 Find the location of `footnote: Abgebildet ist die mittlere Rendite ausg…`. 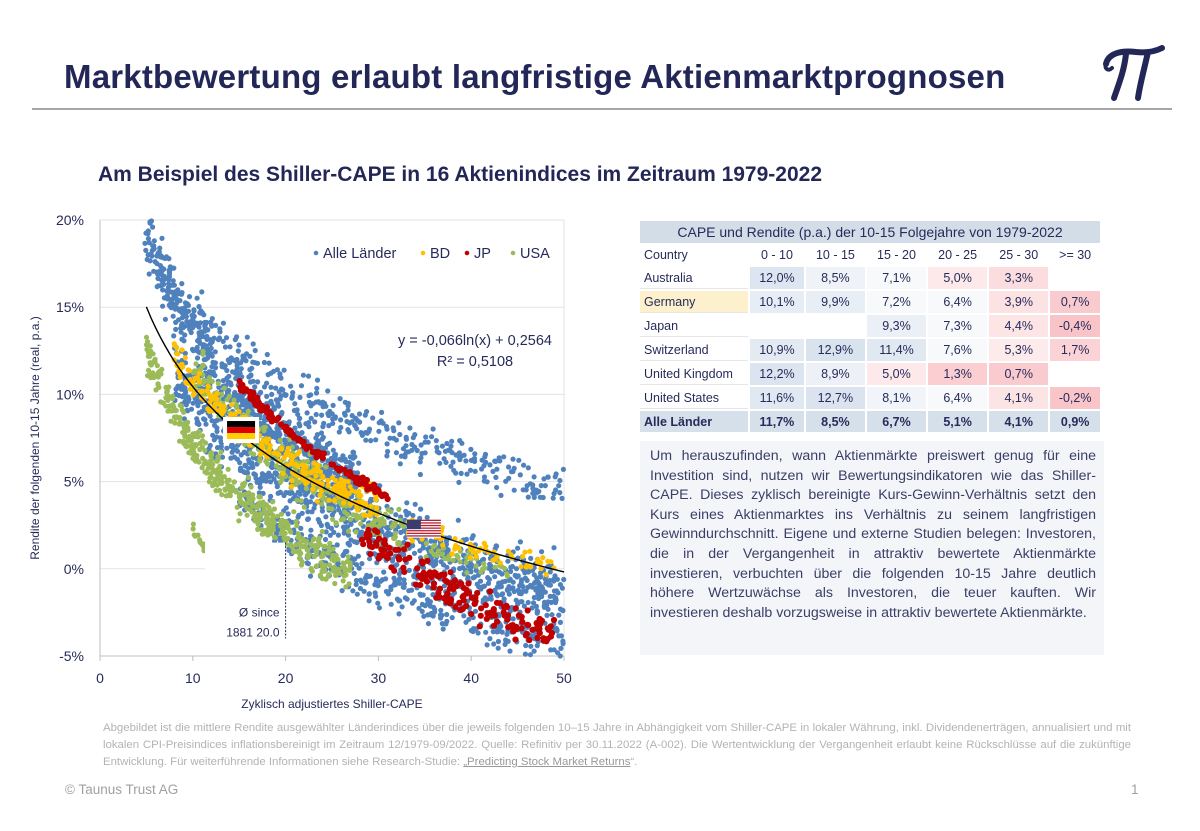

footnote: Abgebildet ist die mittlere Rendite ausg… is located at coordinates (617, 745).